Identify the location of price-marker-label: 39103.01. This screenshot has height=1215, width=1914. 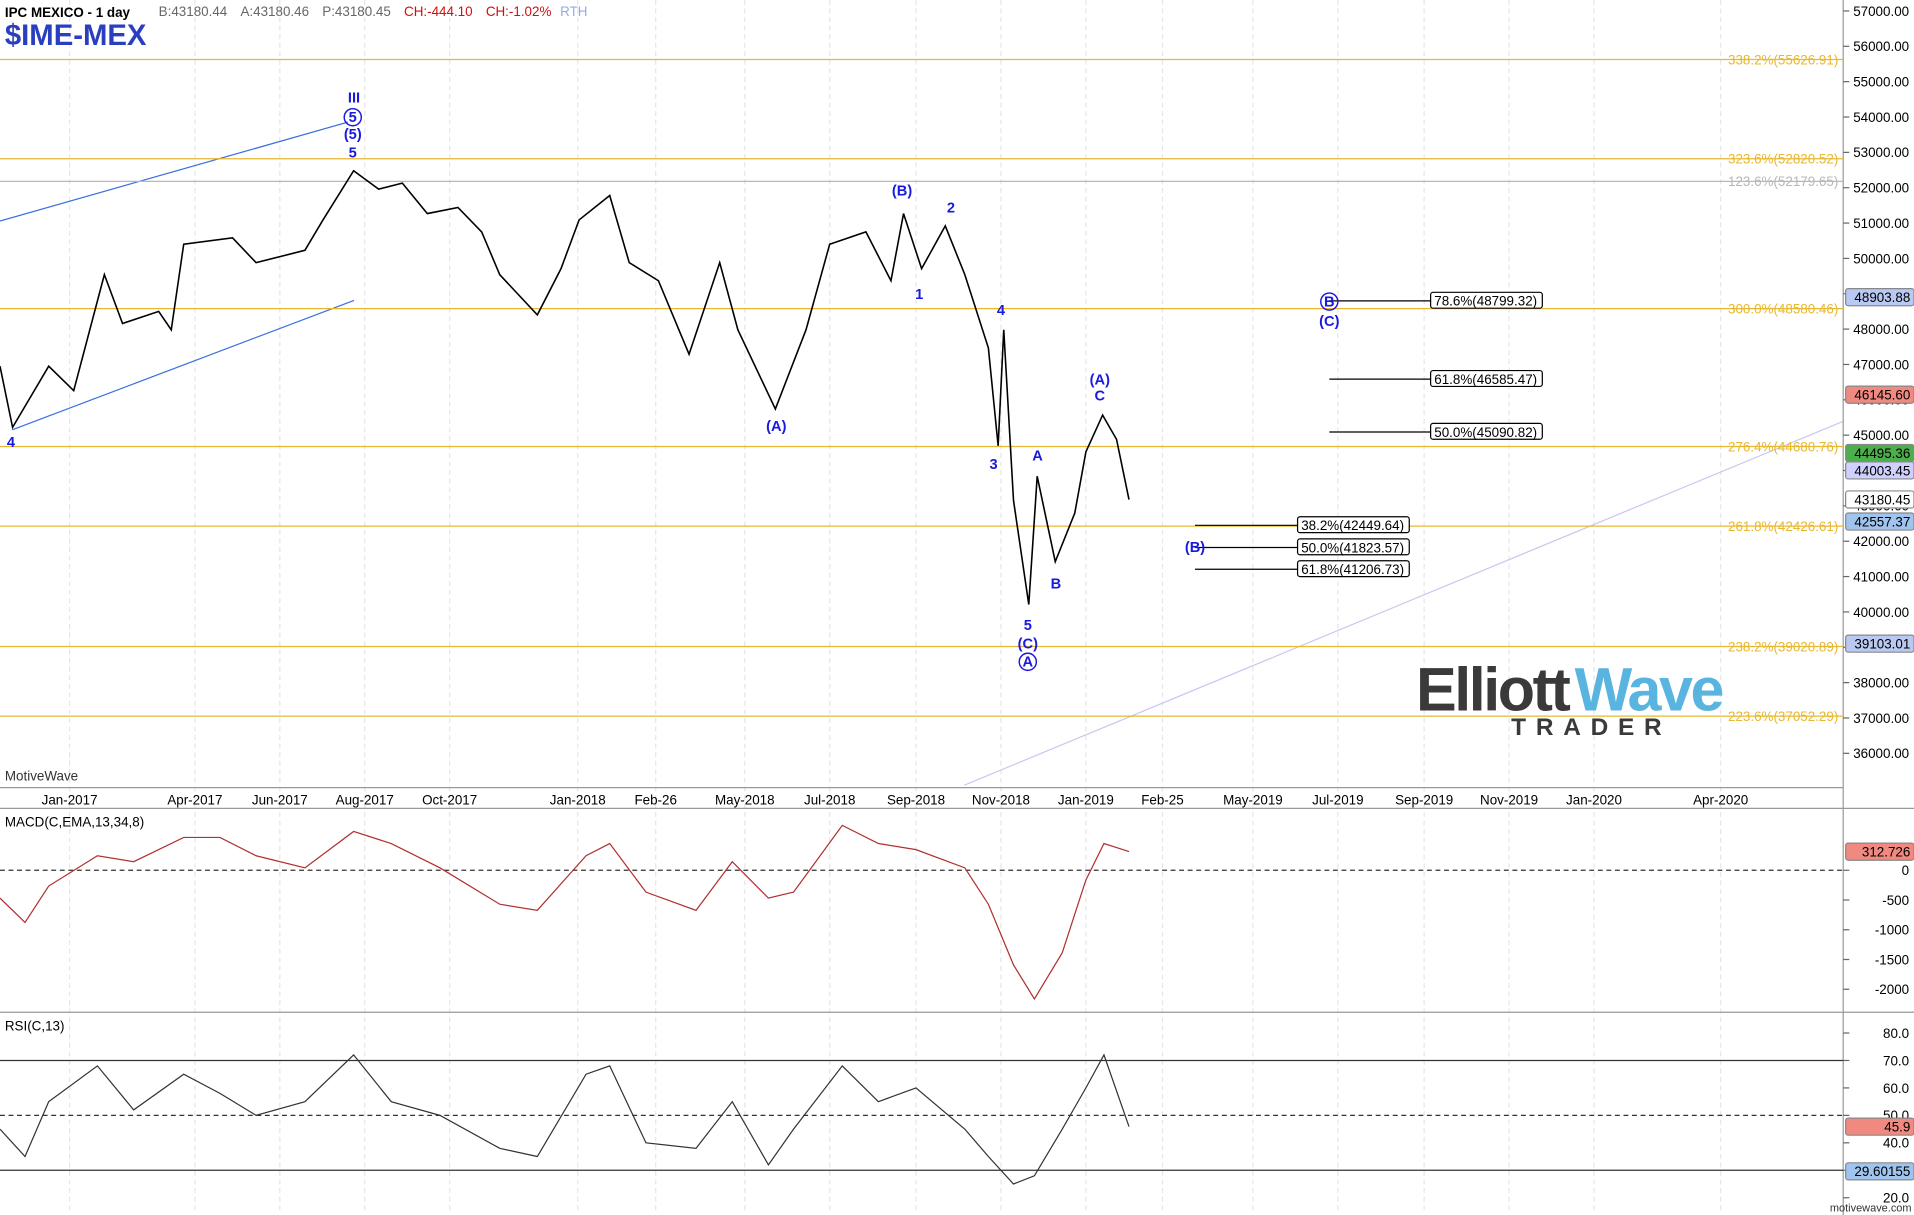
(1882, 644).